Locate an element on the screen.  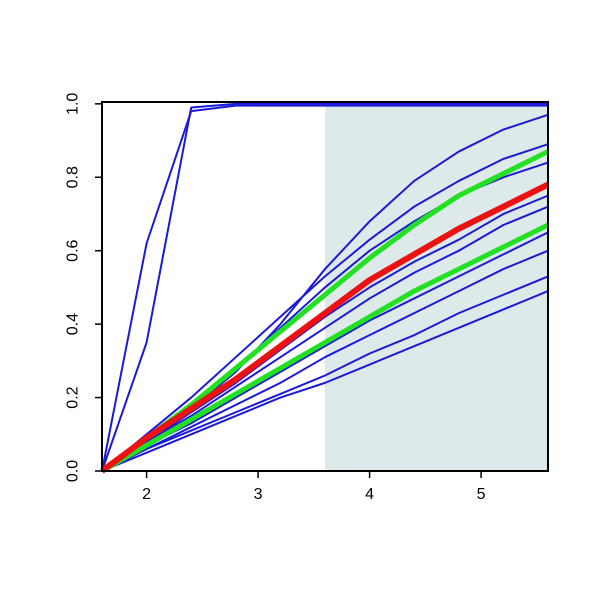
y-tick-label: 0.4 is located at coordinates (73, 324).